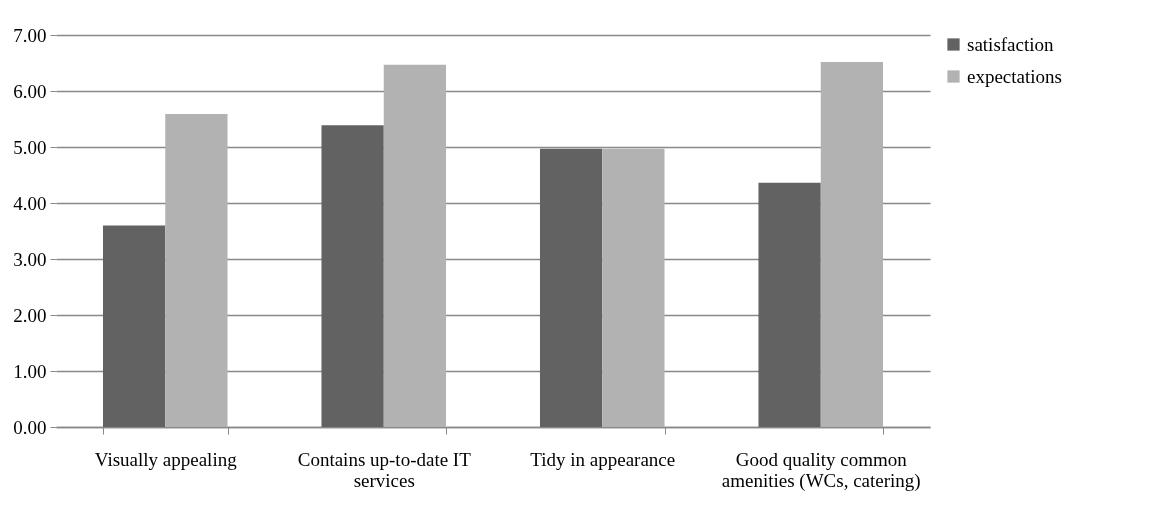 This screenshot has width=1156, height=531. I want to click on legend-label: satisfaction, so click(1011, 44).